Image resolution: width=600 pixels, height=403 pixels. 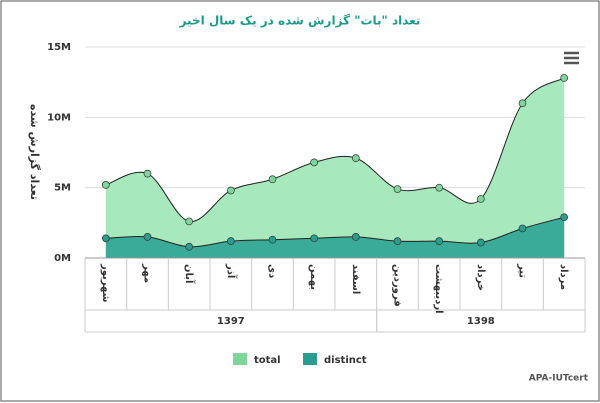 I want to click on chart-title: تعداد "بات" گزارش شده در یک سال اخیر, so click(x=300, y=21).